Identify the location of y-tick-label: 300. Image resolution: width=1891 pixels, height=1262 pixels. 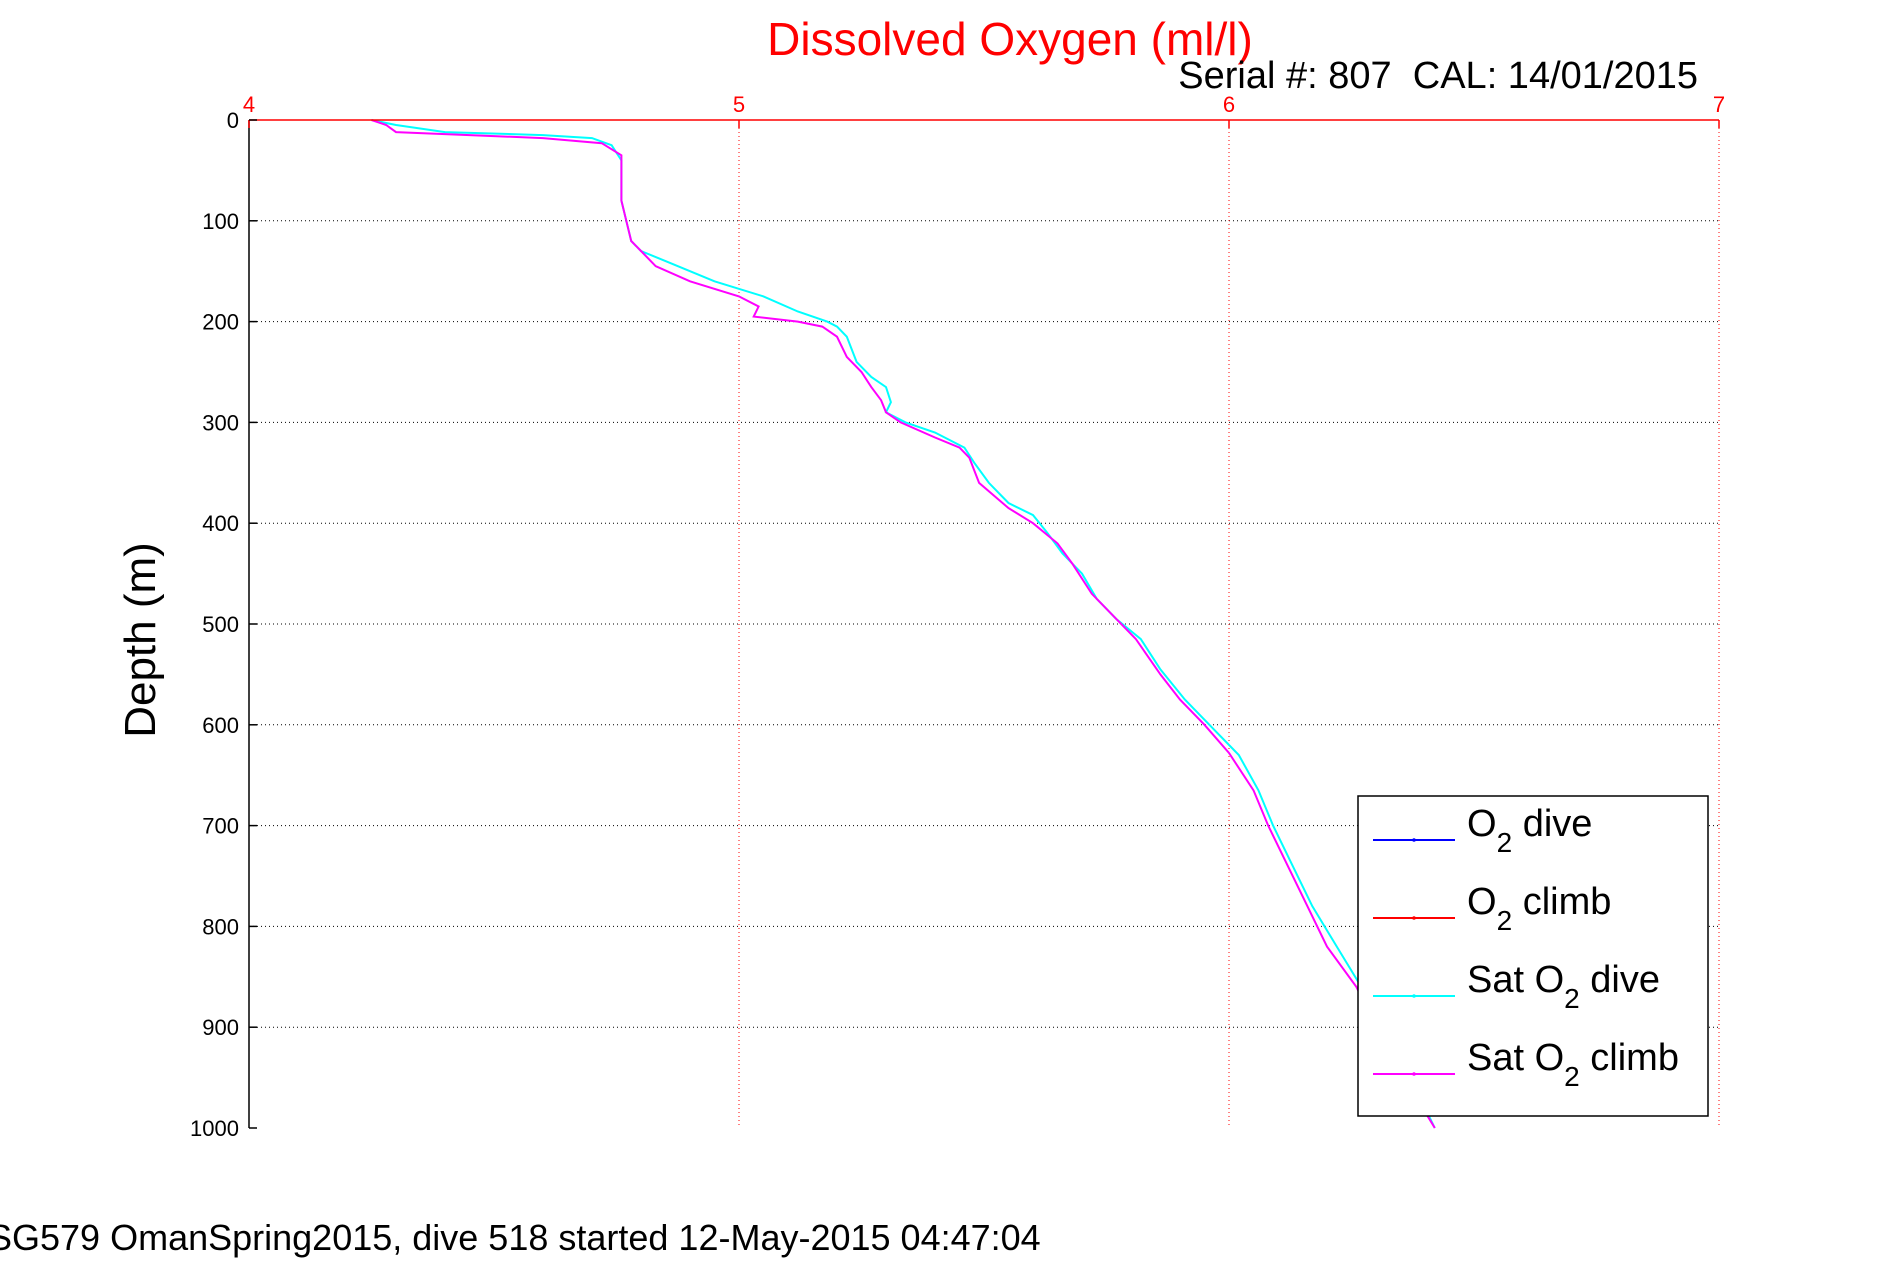
(220, 422).